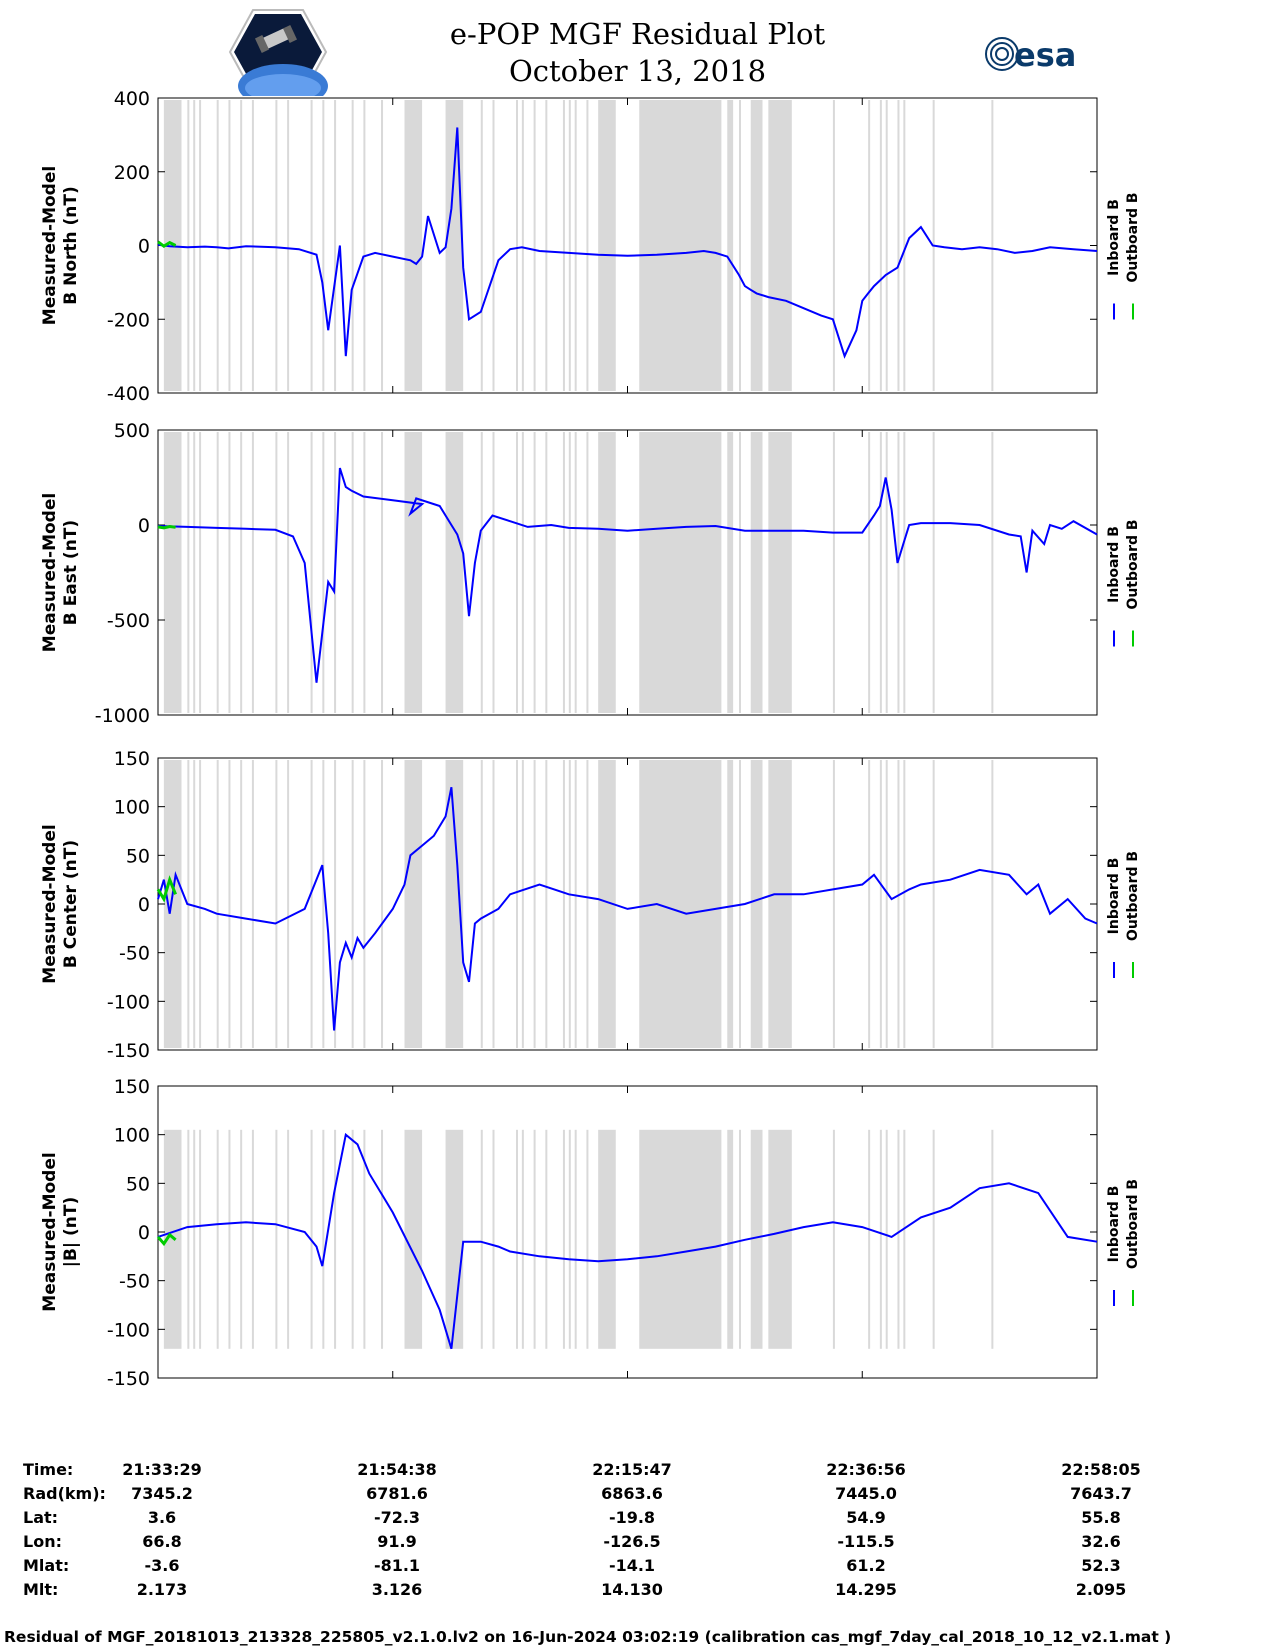 The image size is (1275, 1650). I want to click on y-axis-label-line: Measured-Model, so click(50, 903).